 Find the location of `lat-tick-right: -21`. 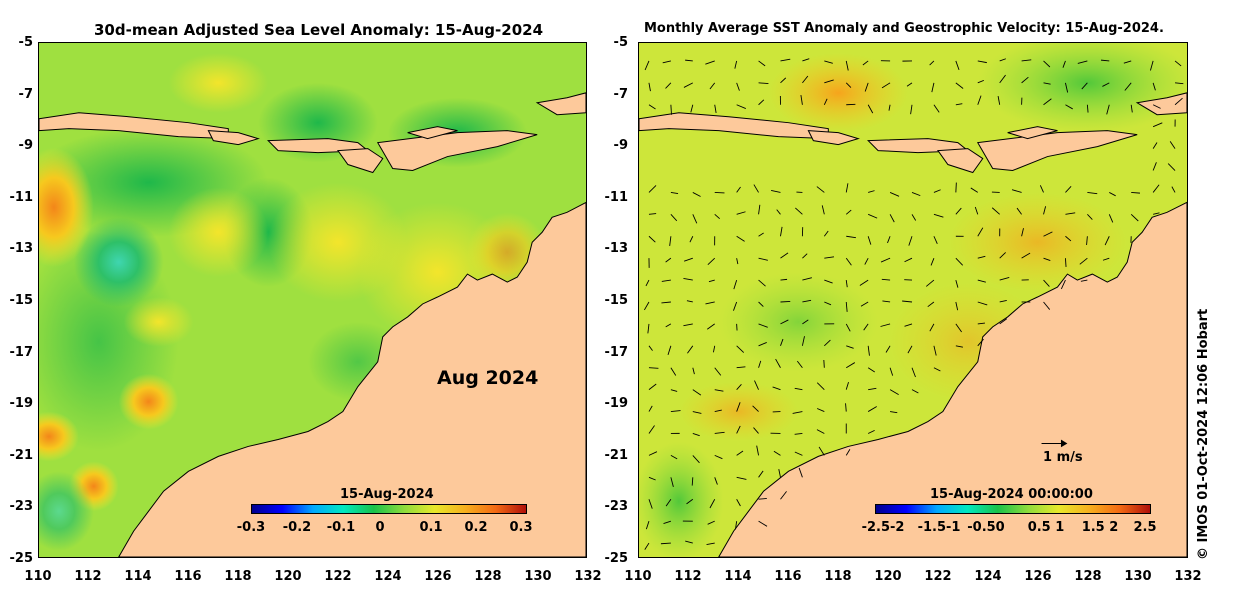

lat-tick-right: -21 is located at coordinates (616, 455).